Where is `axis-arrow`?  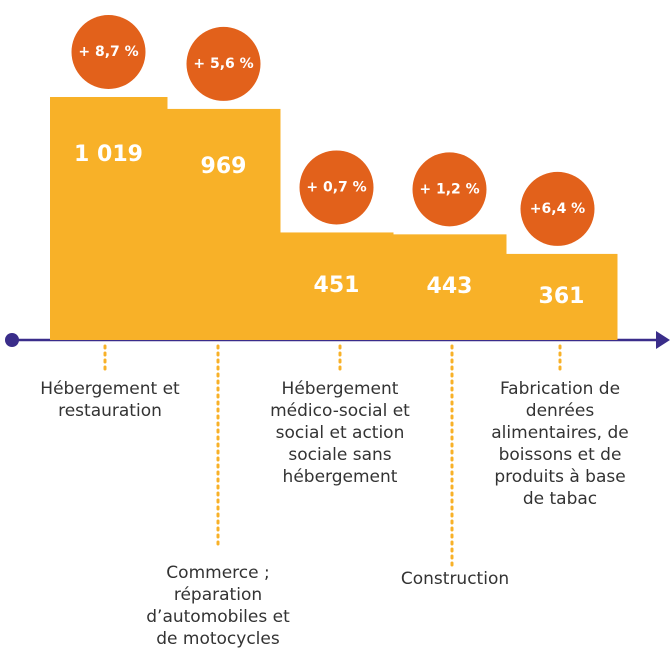
axis-arrow is located at coordinates (663, 340).